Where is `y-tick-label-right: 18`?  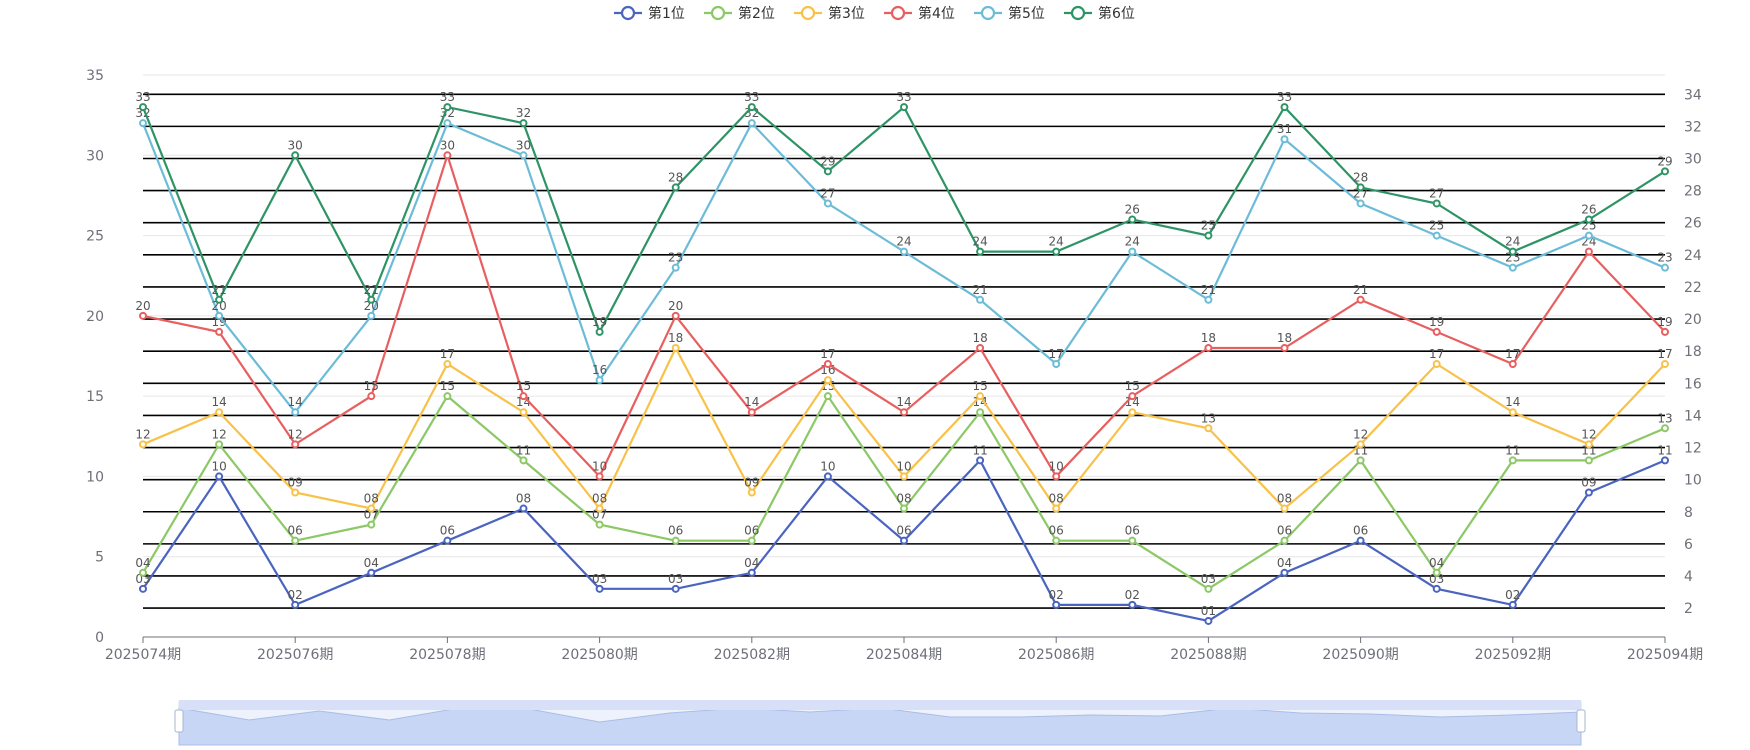 y-tick-label-right: 18 is located at coordinates (1693, 352).